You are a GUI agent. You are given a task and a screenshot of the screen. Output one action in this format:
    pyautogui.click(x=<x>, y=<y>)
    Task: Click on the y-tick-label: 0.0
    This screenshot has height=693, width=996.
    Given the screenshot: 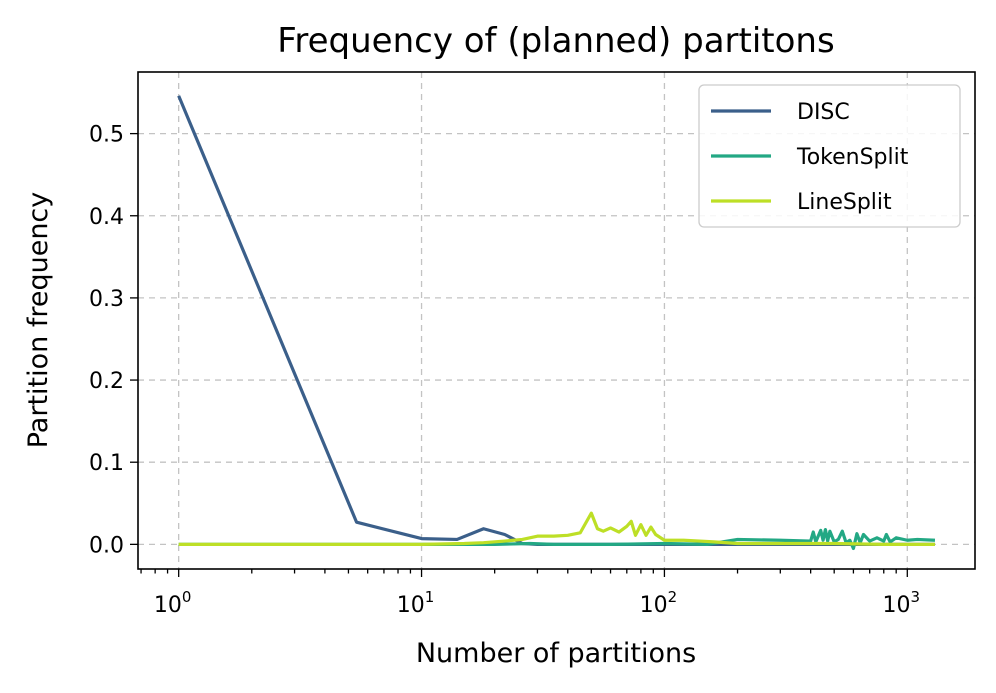 What is the action you would take?
    pyautogui.click(x=106, y=545)
    